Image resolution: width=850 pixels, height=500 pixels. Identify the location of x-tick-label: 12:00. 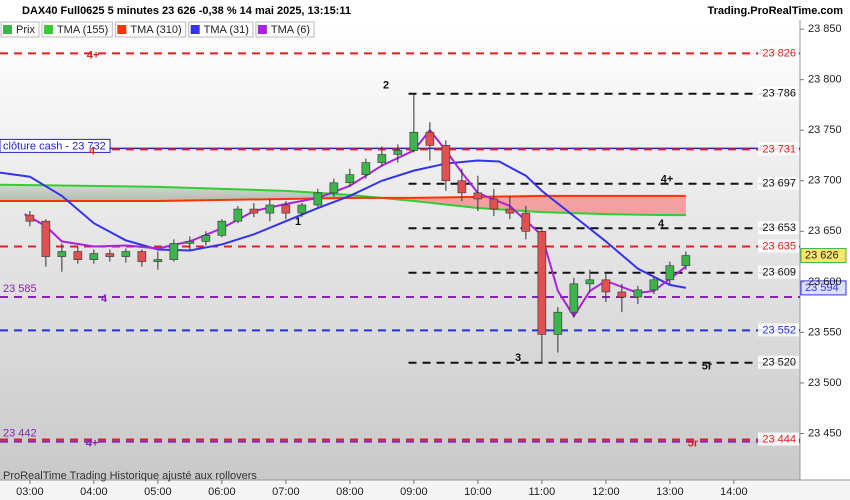
(606, 492).